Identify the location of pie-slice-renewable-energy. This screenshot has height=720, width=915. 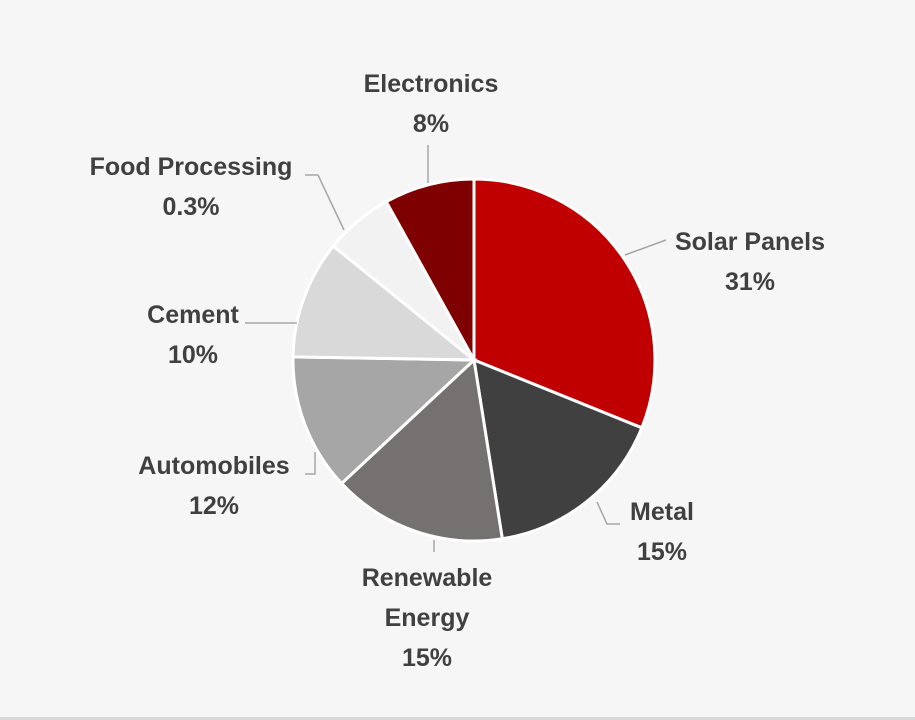
(422, 449).